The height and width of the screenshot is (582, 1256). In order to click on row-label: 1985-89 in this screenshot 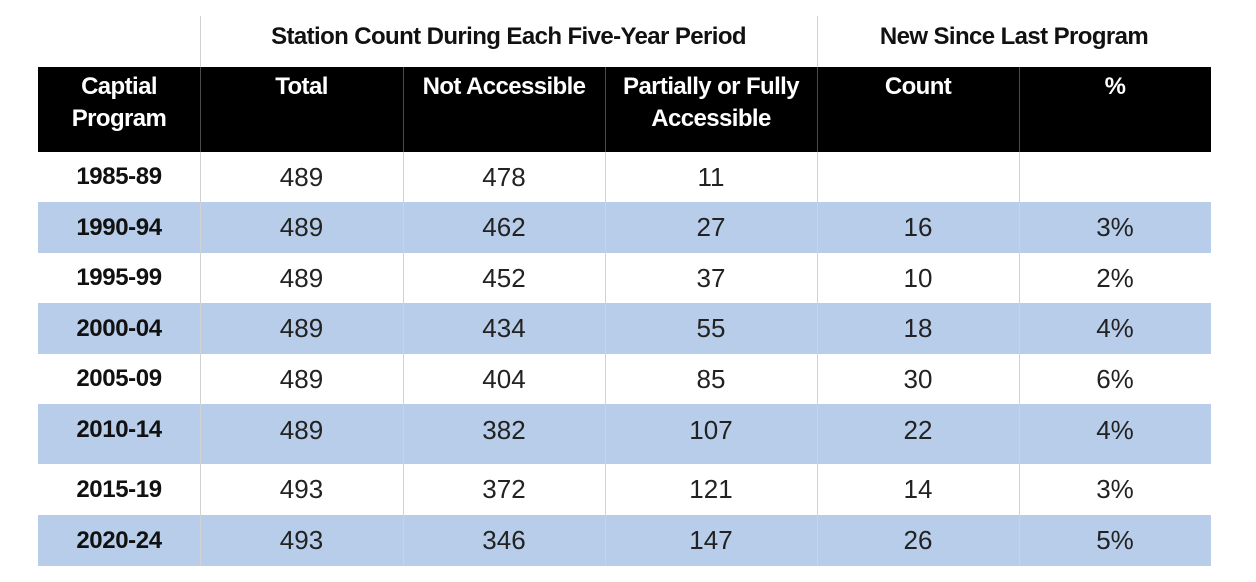, I will do `click(119, 176)`.